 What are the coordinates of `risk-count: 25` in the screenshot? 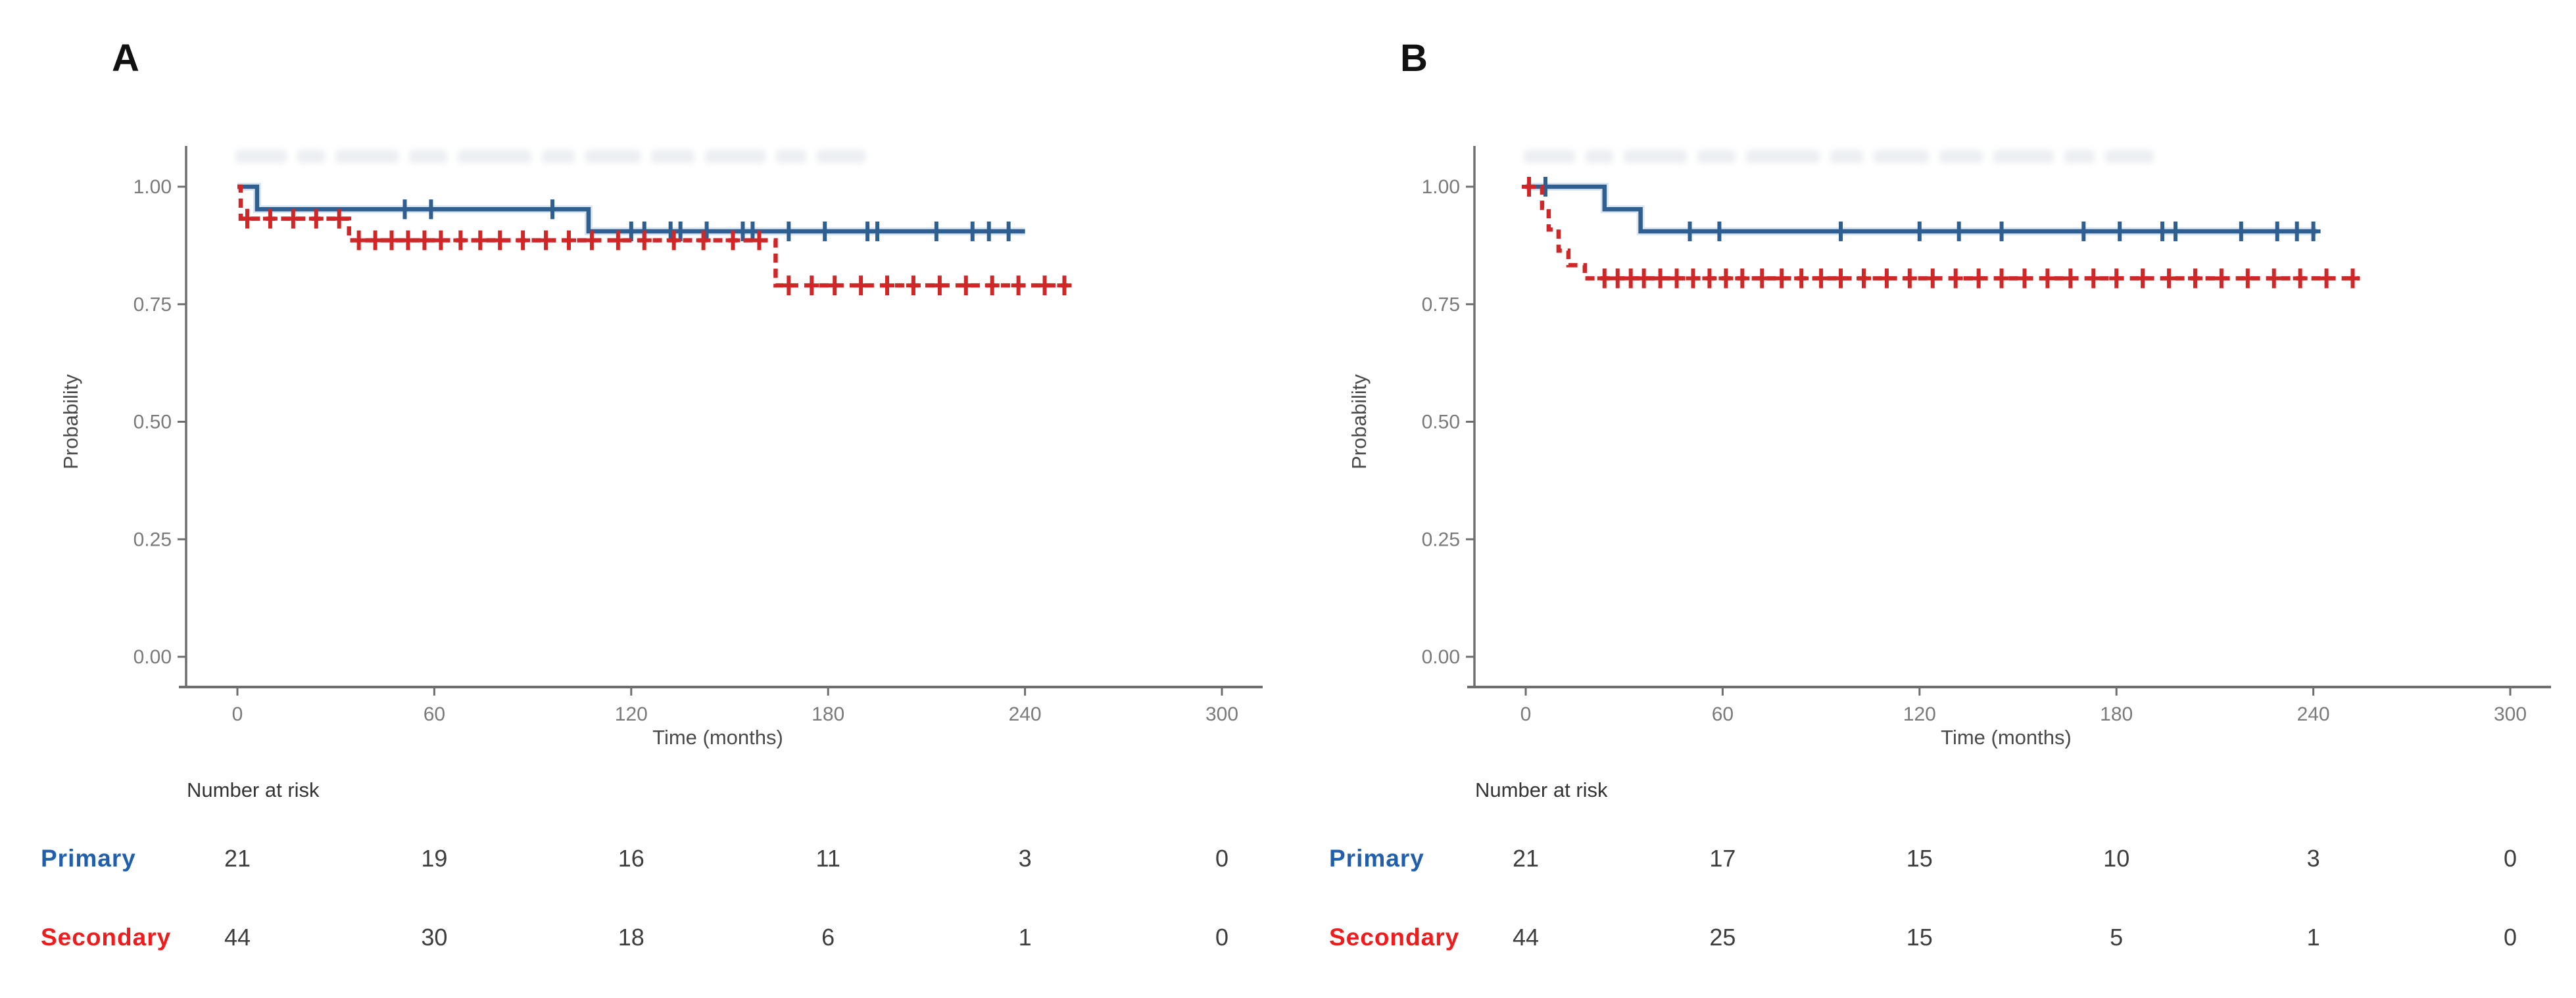 It's located at (1723, 938).